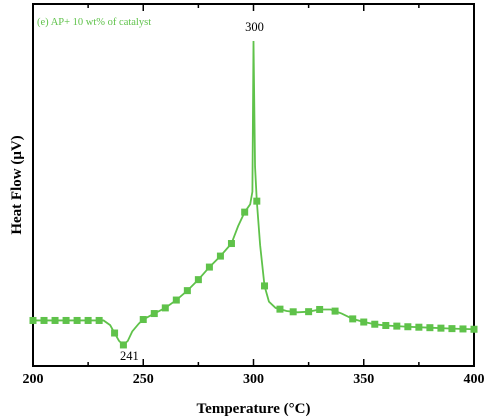  Describe the element at coordinates (33, 379) in the screenshot. I see `x-tick-label-200: 200` at that location.